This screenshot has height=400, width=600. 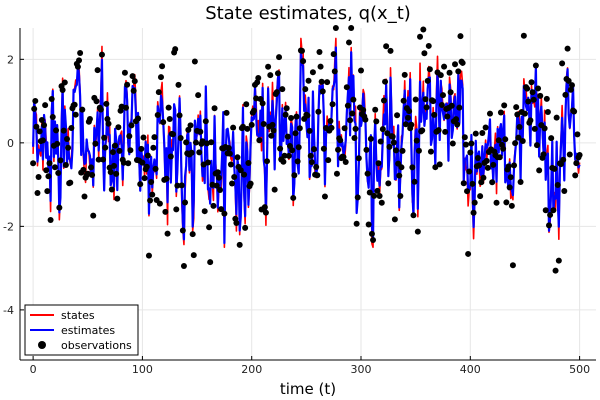 I want to click on x-tick-label: 400, so click(x=470, y=369).